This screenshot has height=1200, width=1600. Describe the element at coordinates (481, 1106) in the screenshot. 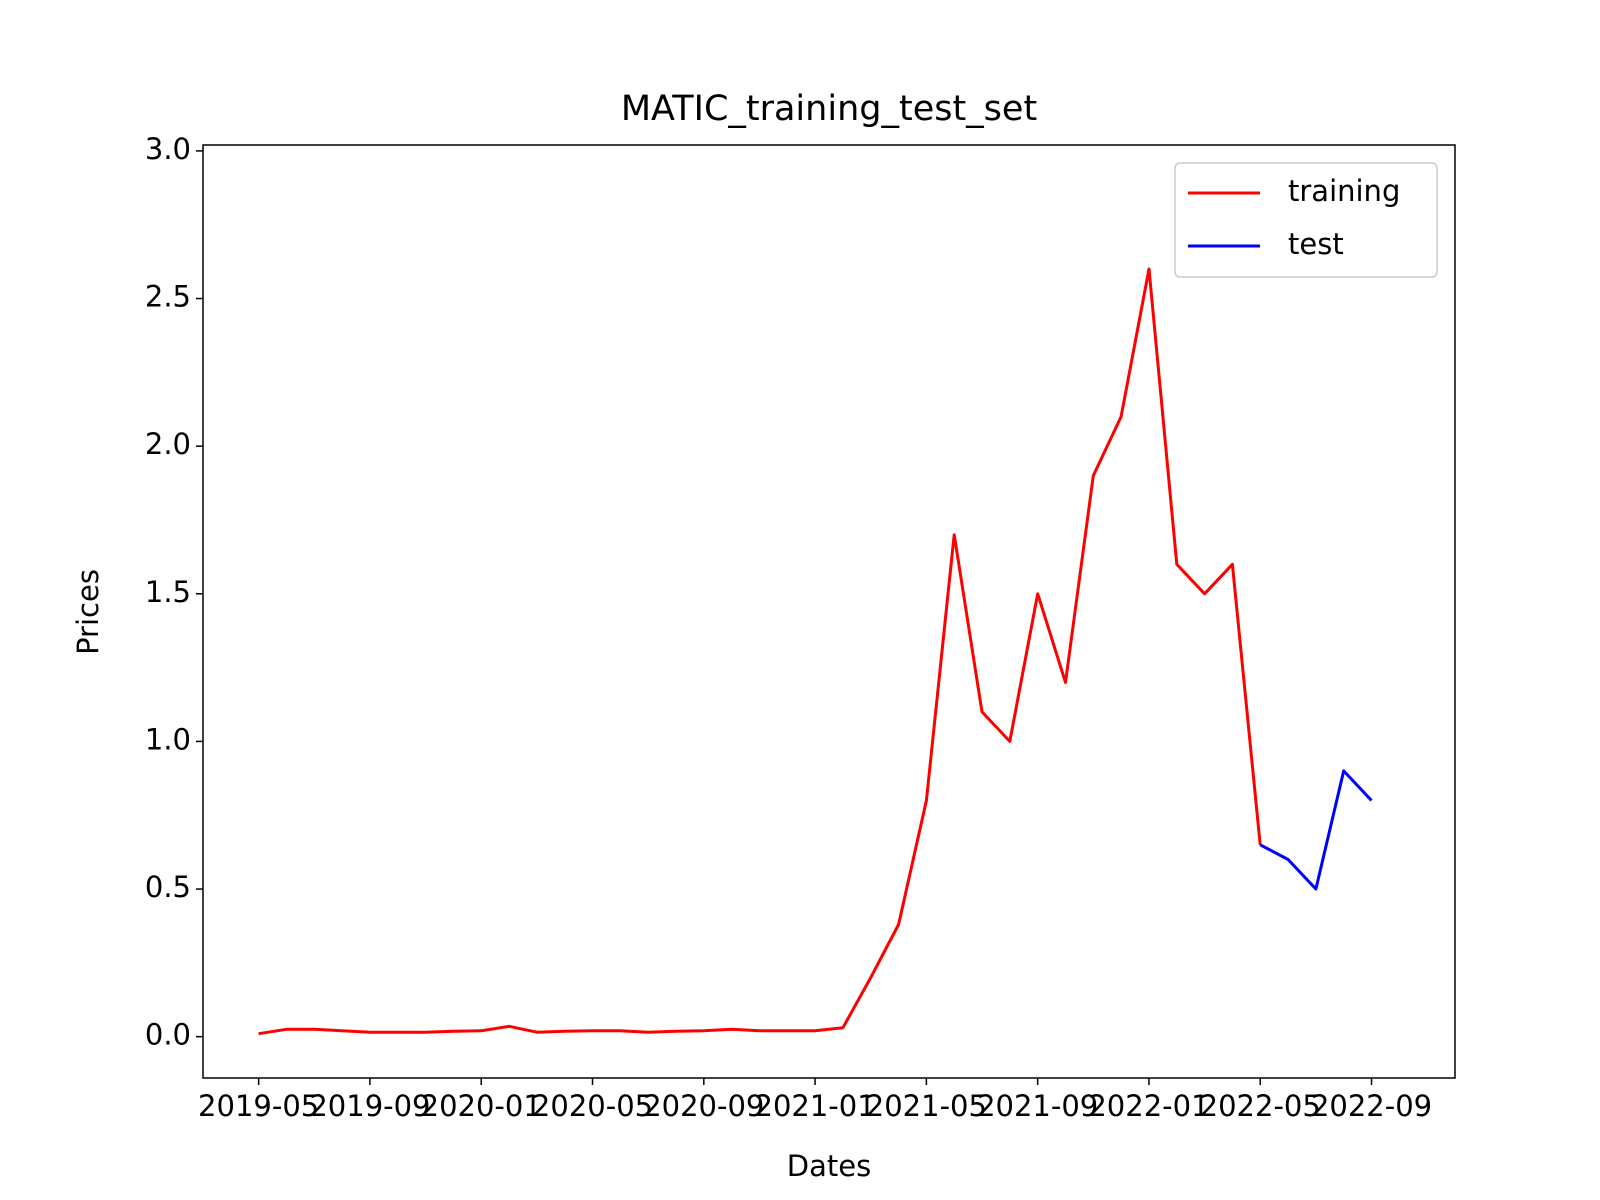

I see `x-tick-label: 2020-01` at that location.